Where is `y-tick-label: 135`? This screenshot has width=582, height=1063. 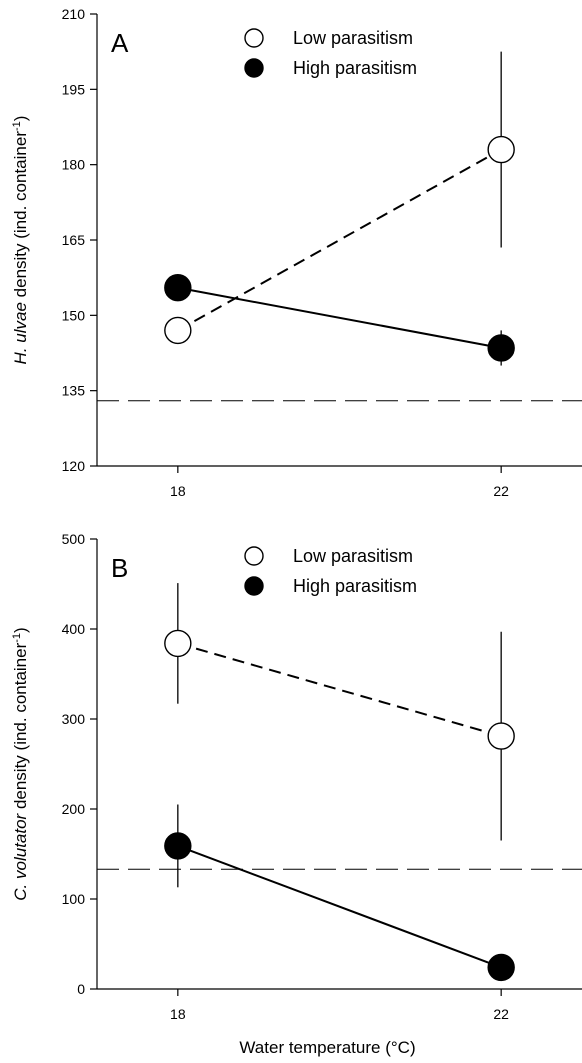 y-tick-label: 135 is located at coordinates (74, 391).